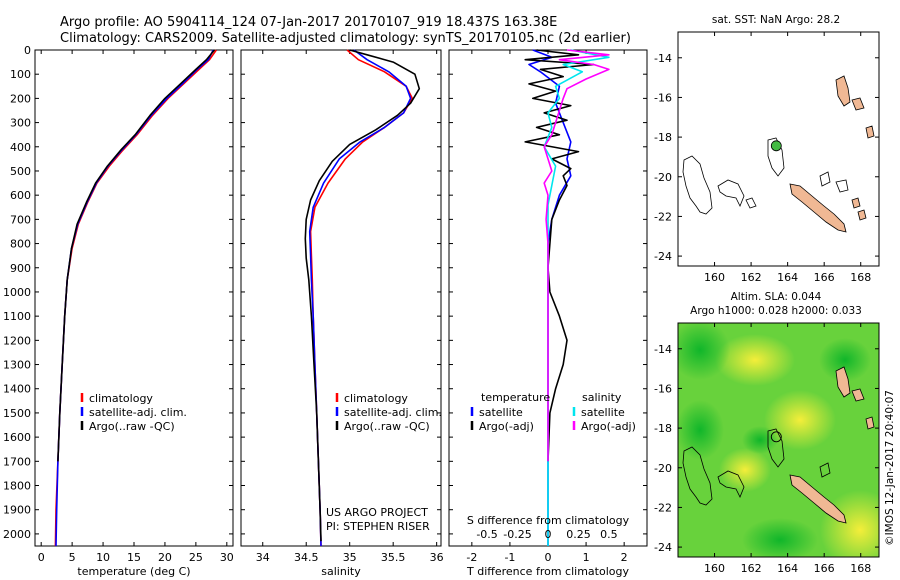 This screenshot has height=580, width=900. Describe the element at coordinates (17, 316) in the screenshot. I see `depth-tick-label: 1100` at that location.